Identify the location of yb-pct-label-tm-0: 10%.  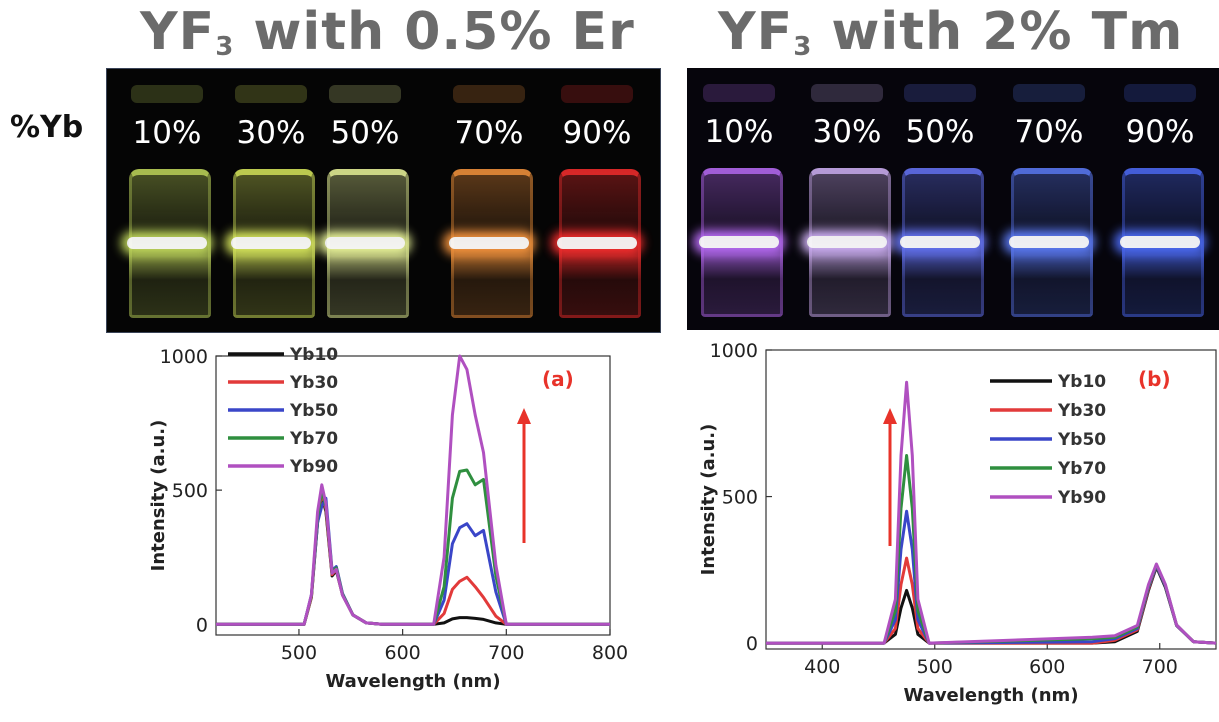
(739, 132).